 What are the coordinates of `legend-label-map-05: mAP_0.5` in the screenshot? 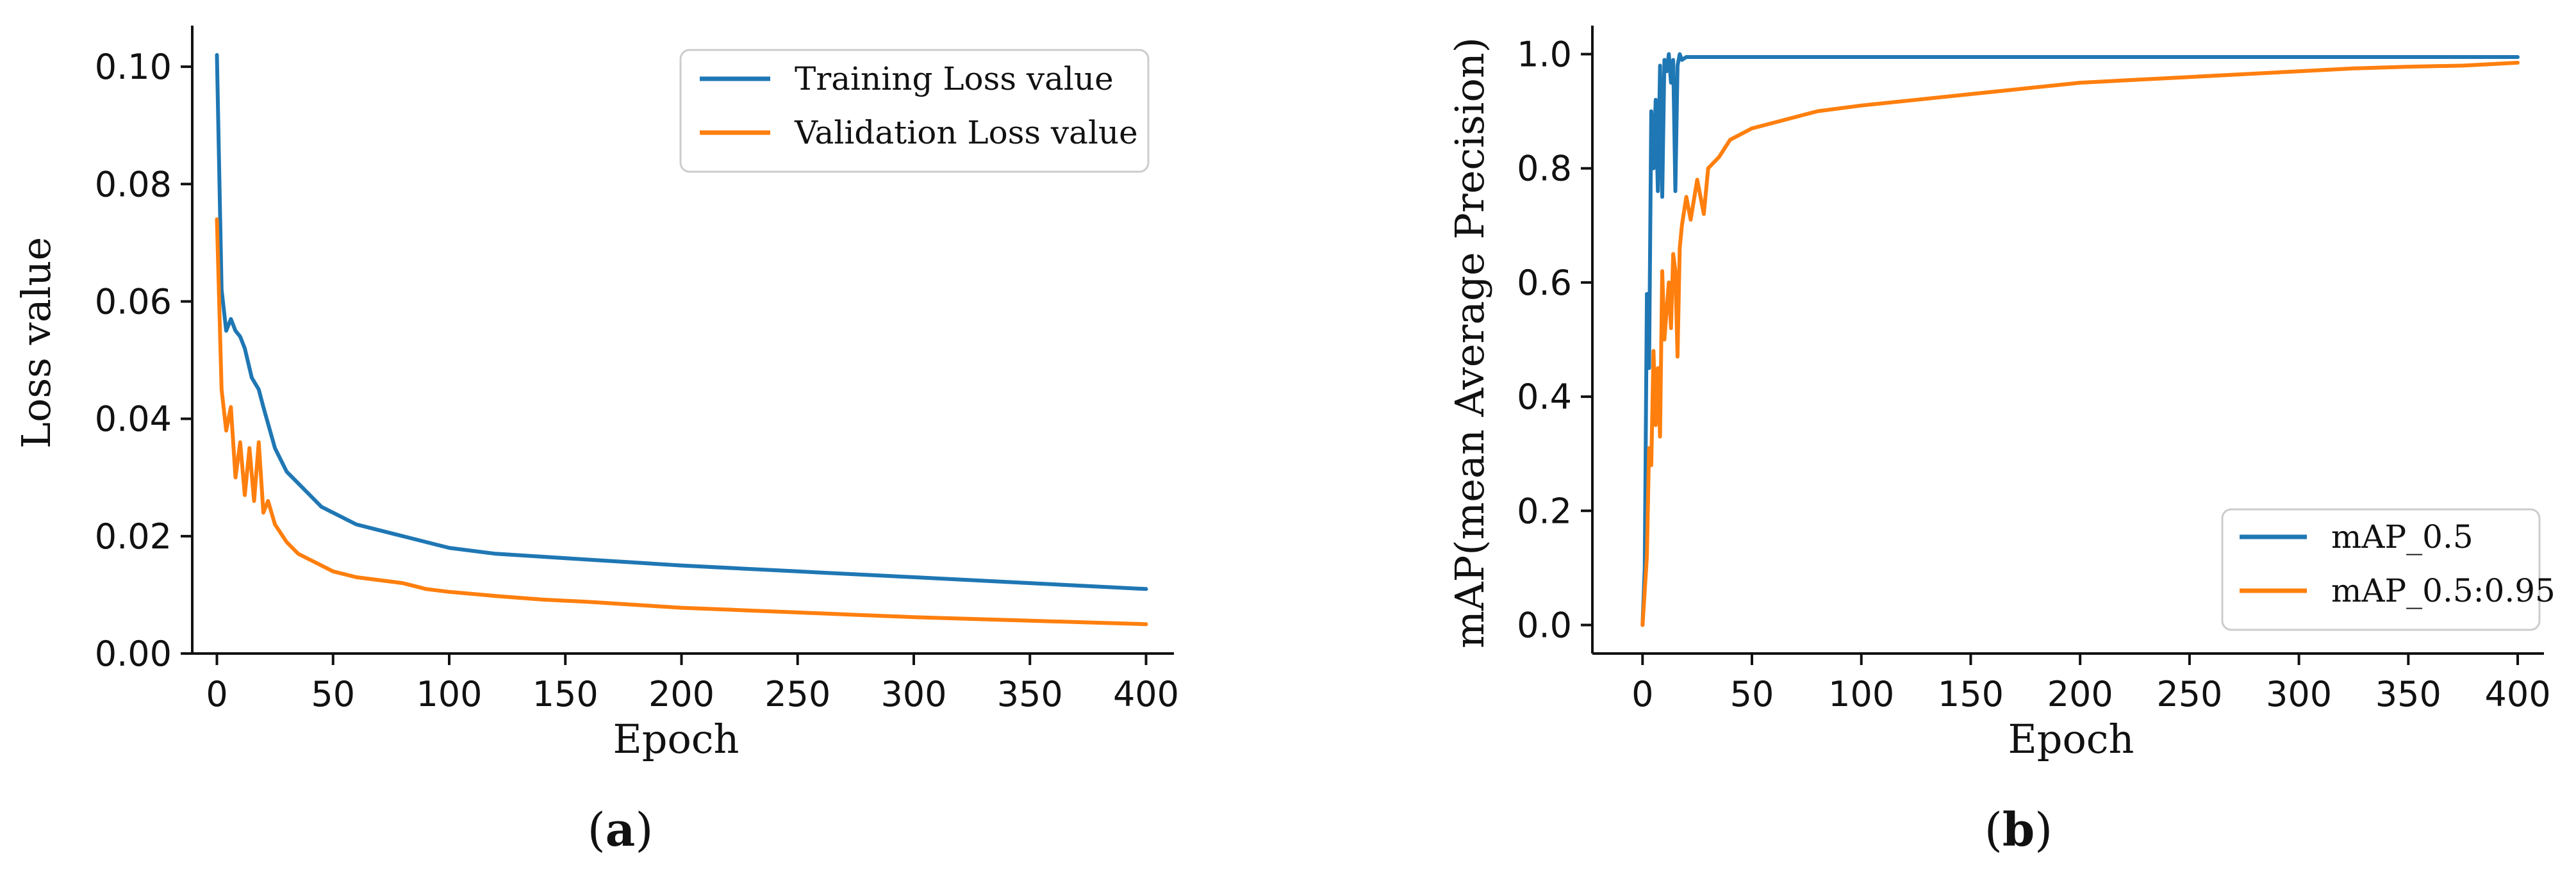 It's located at (2402, 536).